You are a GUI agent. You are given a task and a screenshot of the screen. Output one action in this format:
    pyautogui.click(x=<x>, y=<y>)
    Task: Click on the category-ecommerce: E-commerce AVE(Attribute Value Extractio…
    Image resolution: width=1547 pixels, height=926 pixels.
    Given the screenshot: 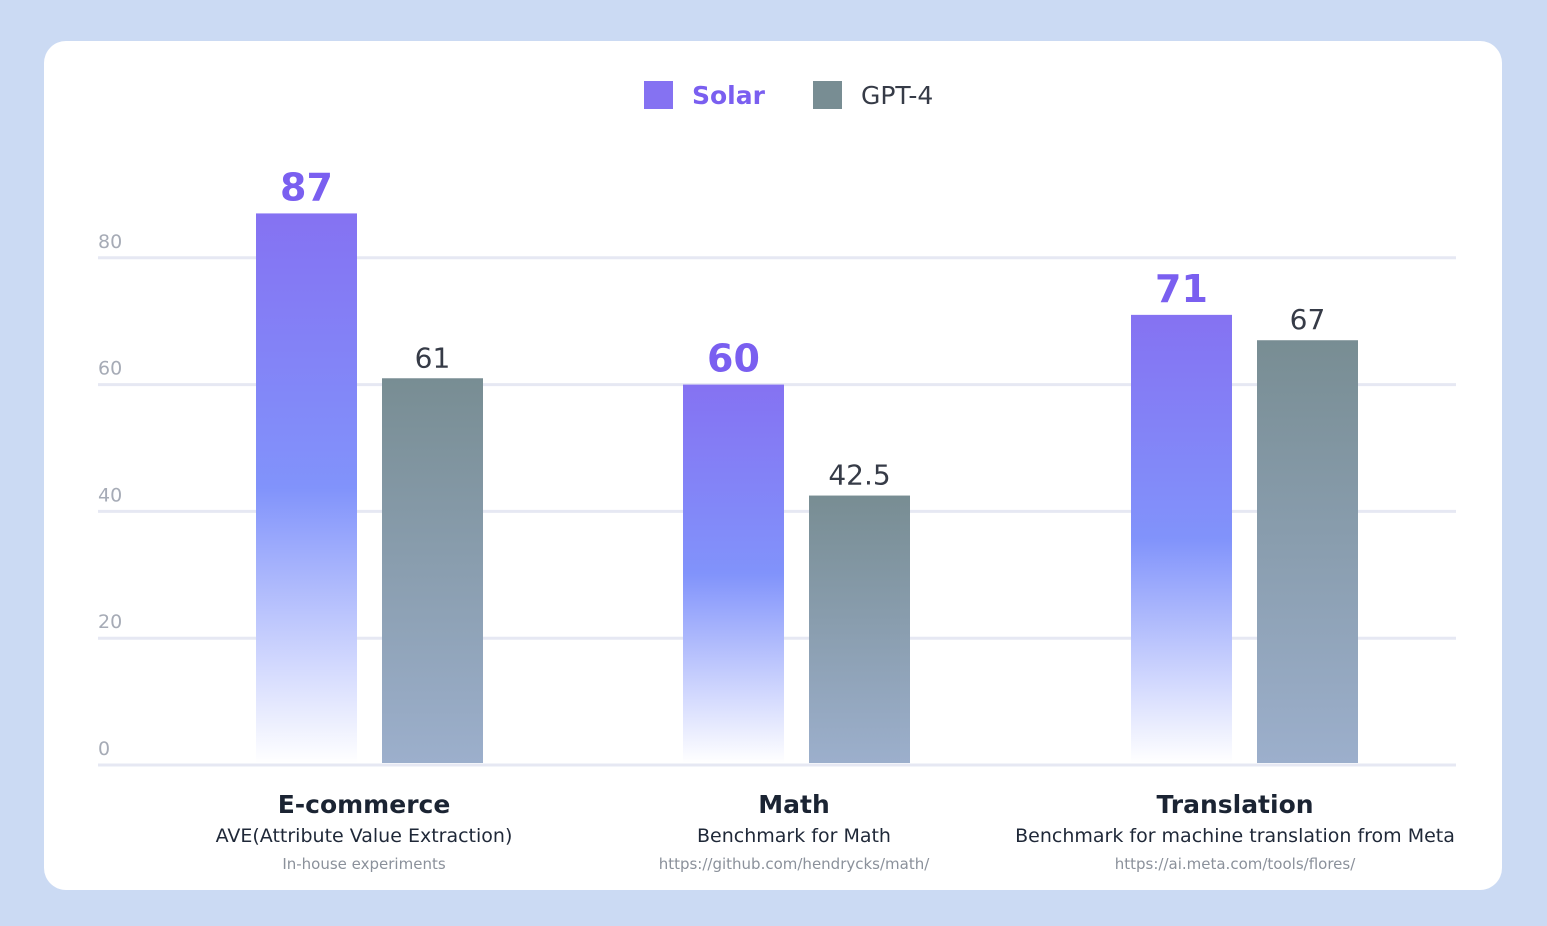 What is the action you would take?
    pyautogui.click(x=364, y=832)
    